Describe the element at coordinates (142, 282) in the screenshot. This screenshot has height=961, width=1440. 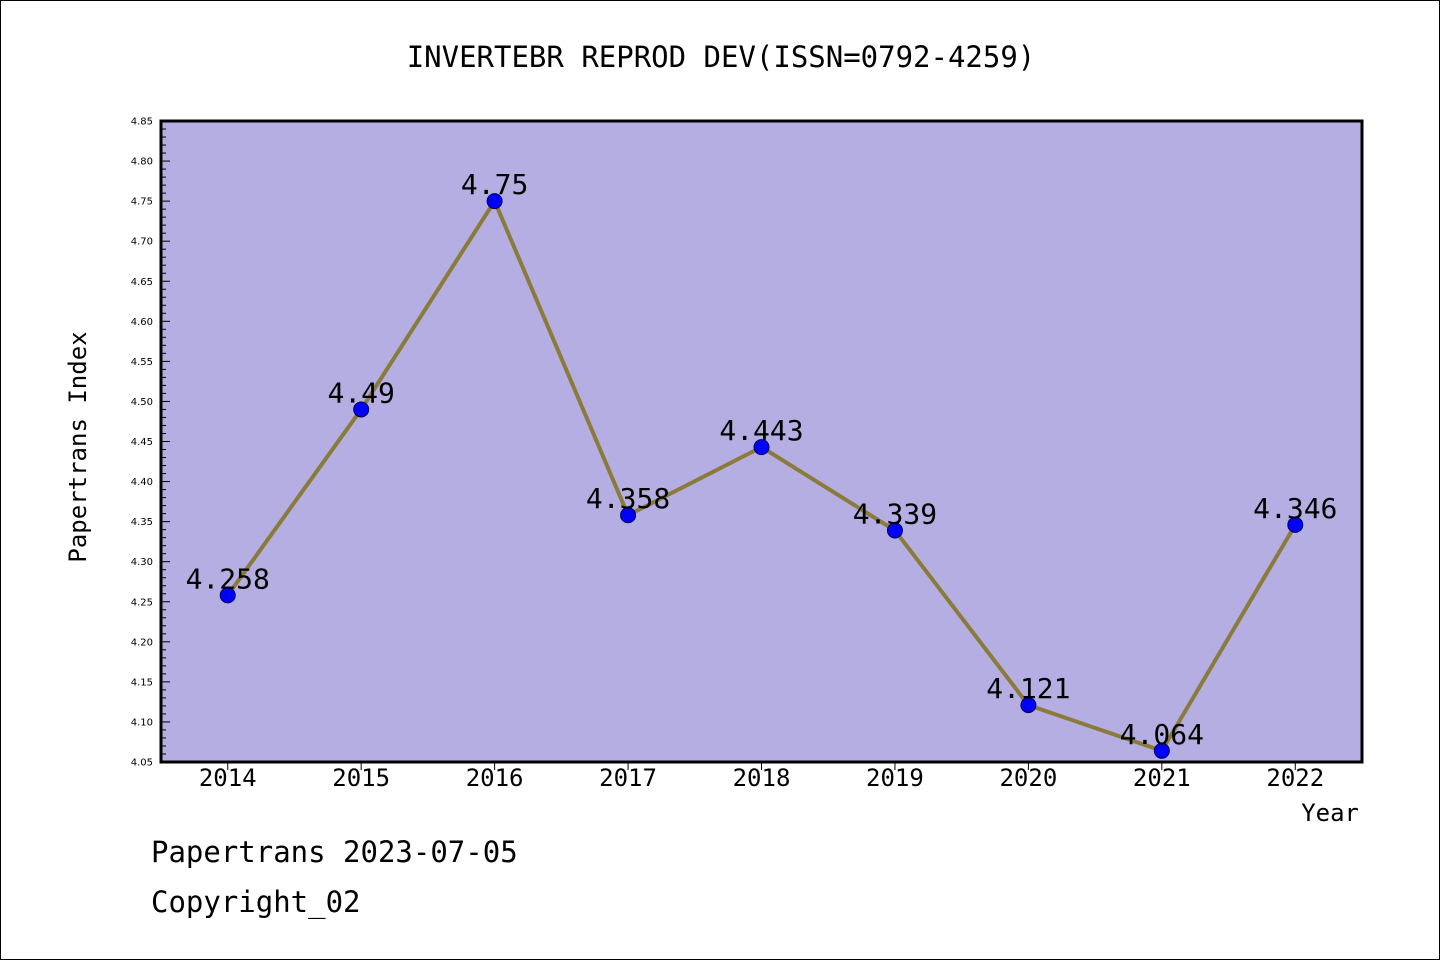
I see `y-tick-label: 4.65` at that location.